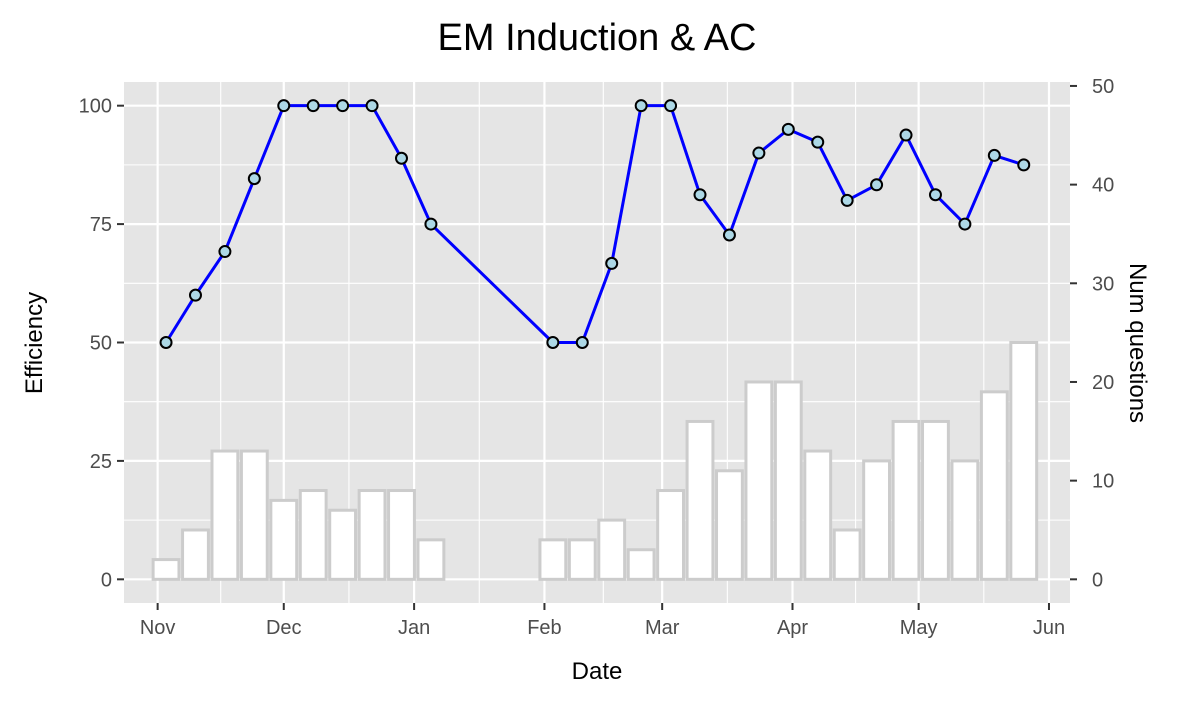 The height and width of the screenshot is (708, 1181). Describe the element at coordinates (101, 344) in the screenshot. I see `y-tick-label: 50` at that location.